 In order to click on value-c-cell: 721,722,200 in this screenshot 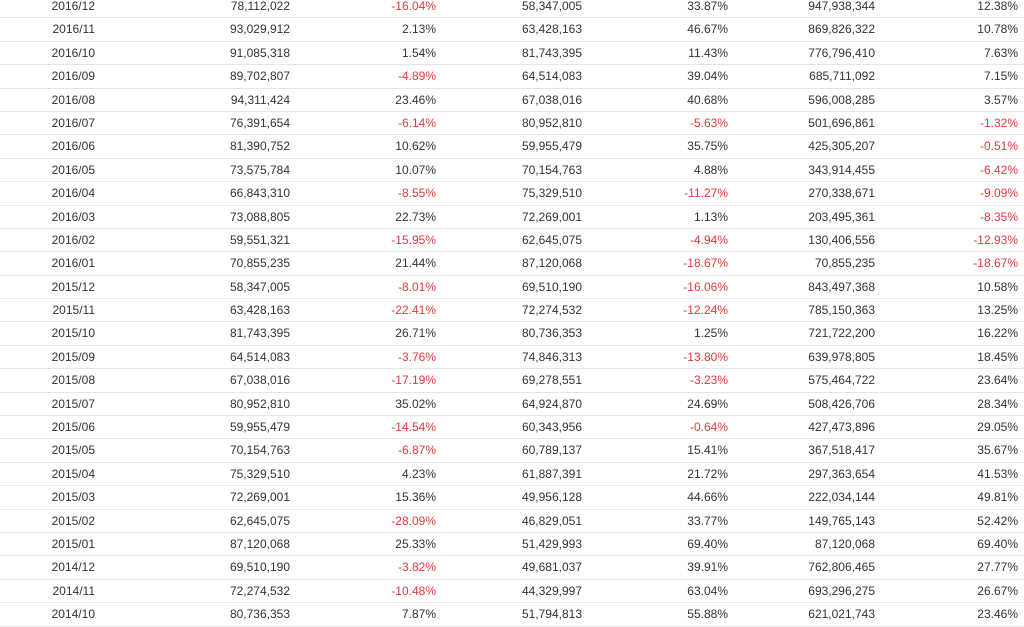, I will do `click(841, 333)`.